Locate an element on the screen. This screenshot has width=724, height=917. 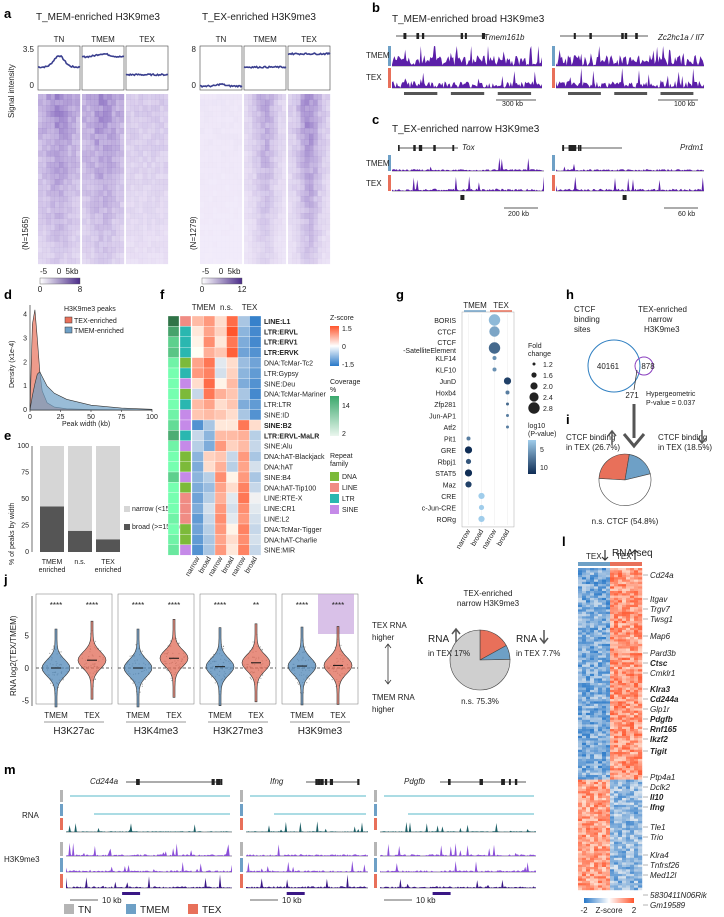
panel-b-track-tex: TEX is located at coordinates (374, 77).